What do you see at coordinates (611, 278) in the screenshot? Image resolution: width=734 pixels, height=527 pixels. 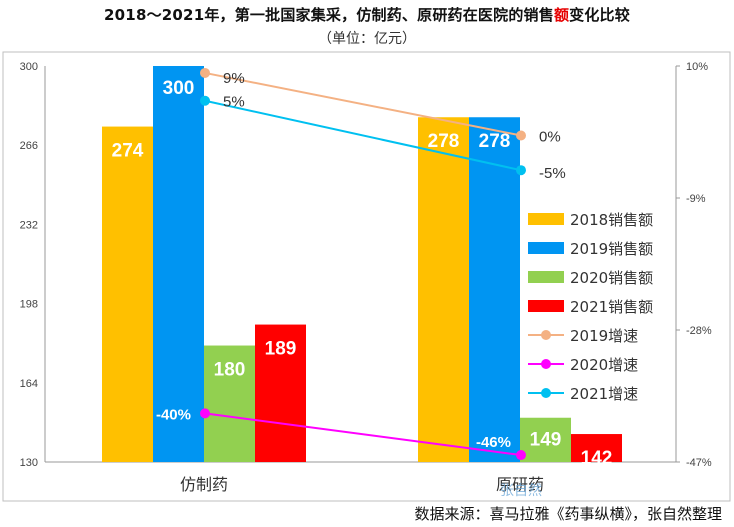 I see `legend-label: 2020销售额` at bounding box center [611, 278].